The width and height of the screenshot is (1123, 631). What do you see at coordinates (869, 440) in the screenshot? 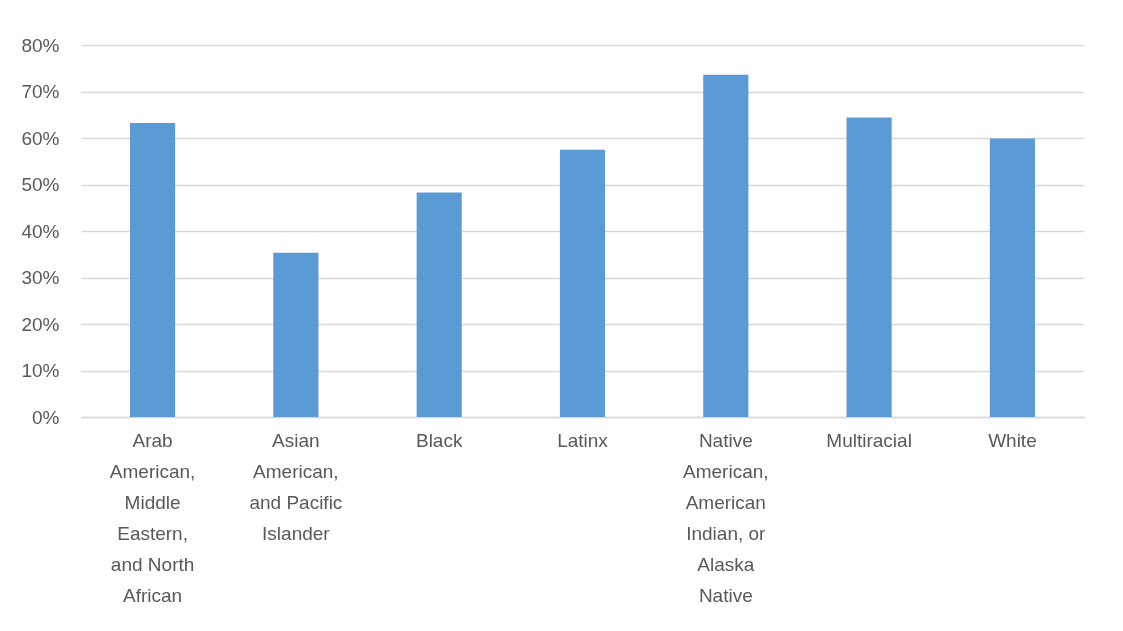
I see `x-tick-label: Multiracial` at bounding box center [869, 440].